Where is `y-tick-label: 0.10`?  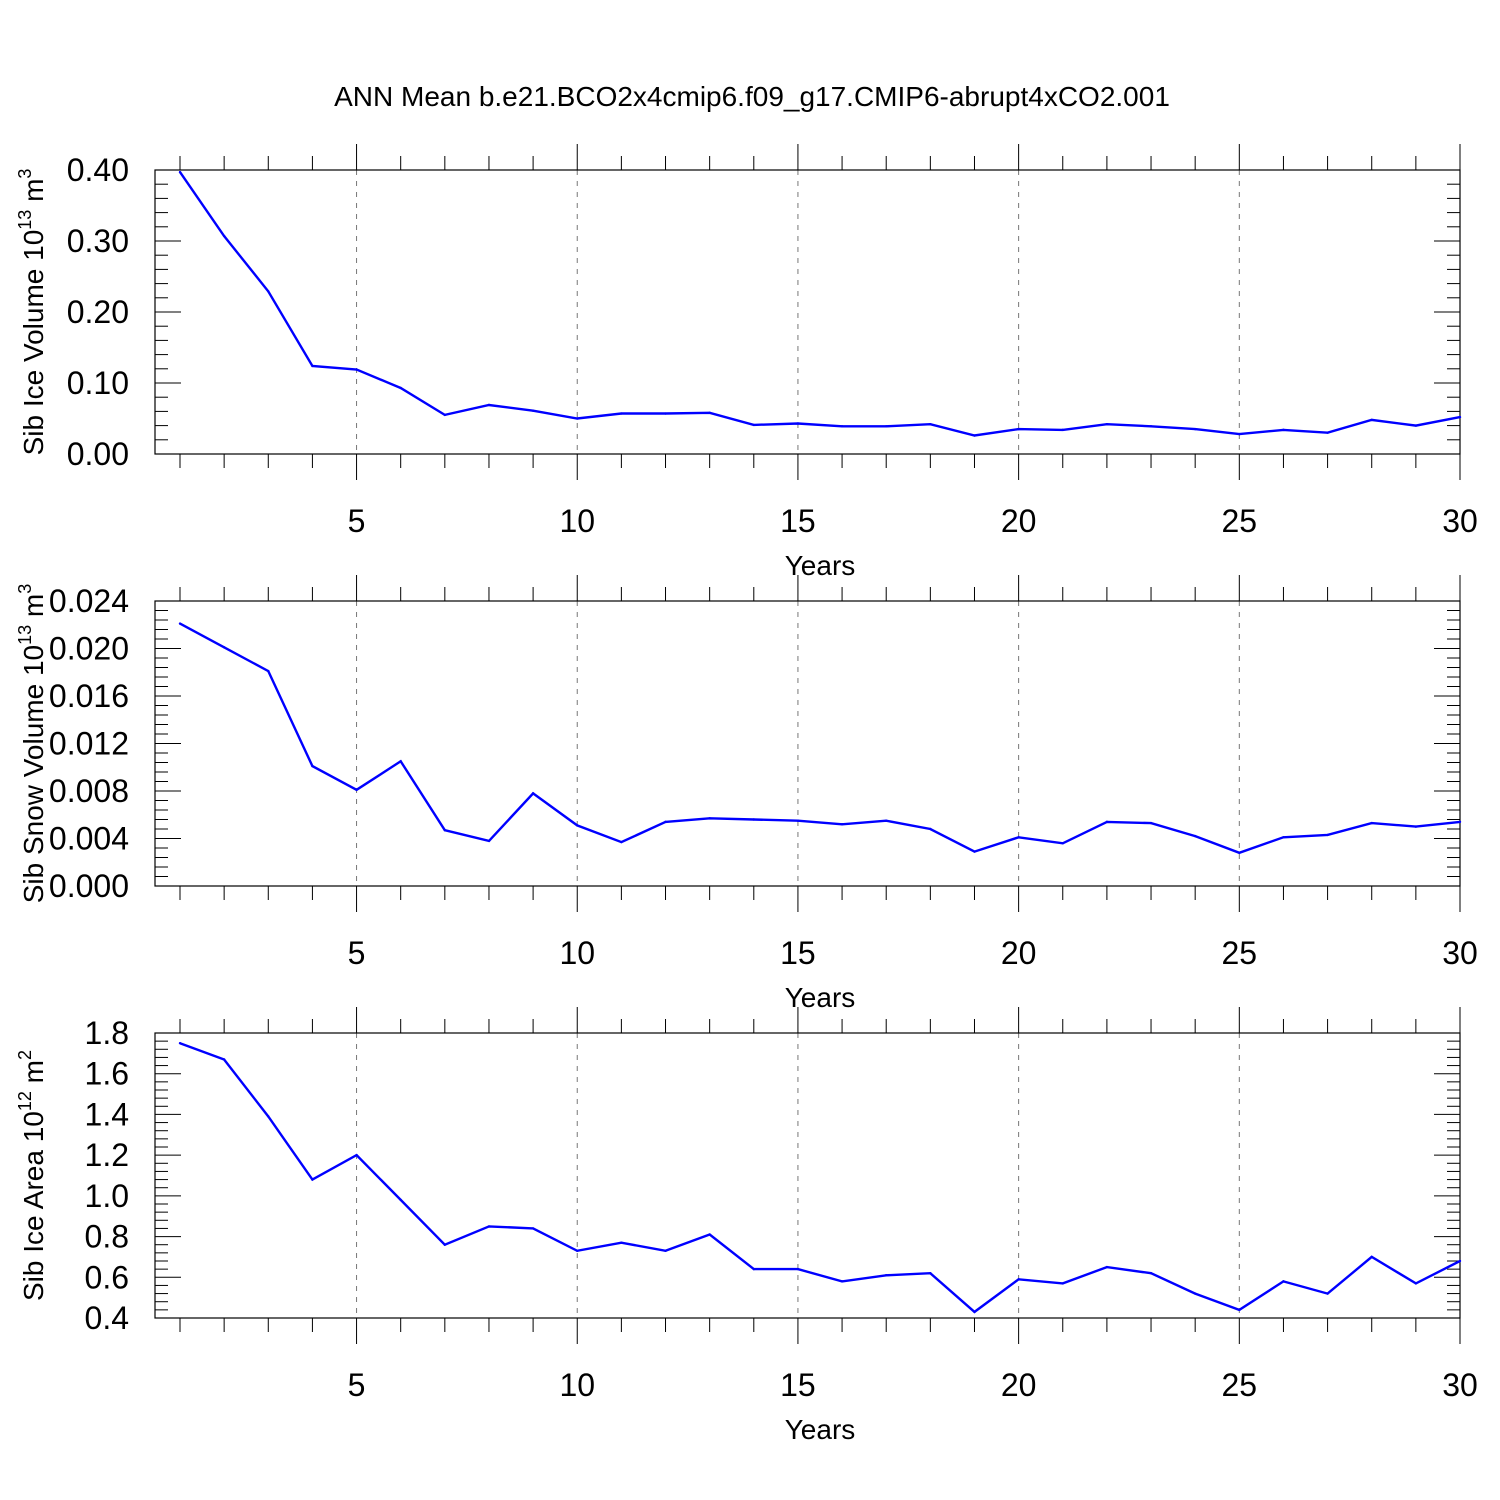
y-tick-label: 0.10 is located at coordinates (98, 383).